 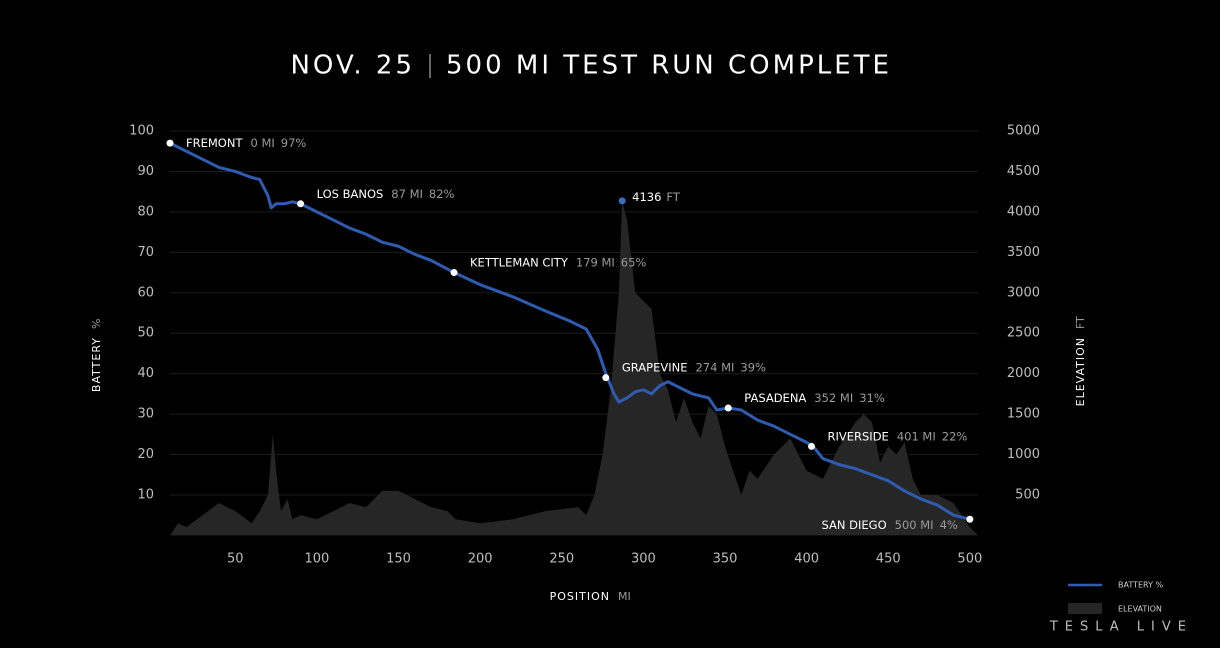 What do you see at coordinates (442, 193) in the screenshot?
I see `annotation-value: 82%` at bounding box center [442, 193].